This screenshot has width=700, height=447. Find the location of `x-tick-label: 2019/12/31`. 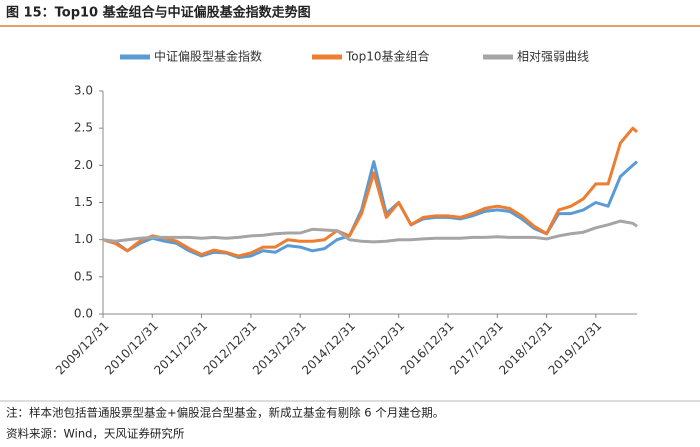

x-tick-label: 2019/12/31 is located at coordinates (575, 348).